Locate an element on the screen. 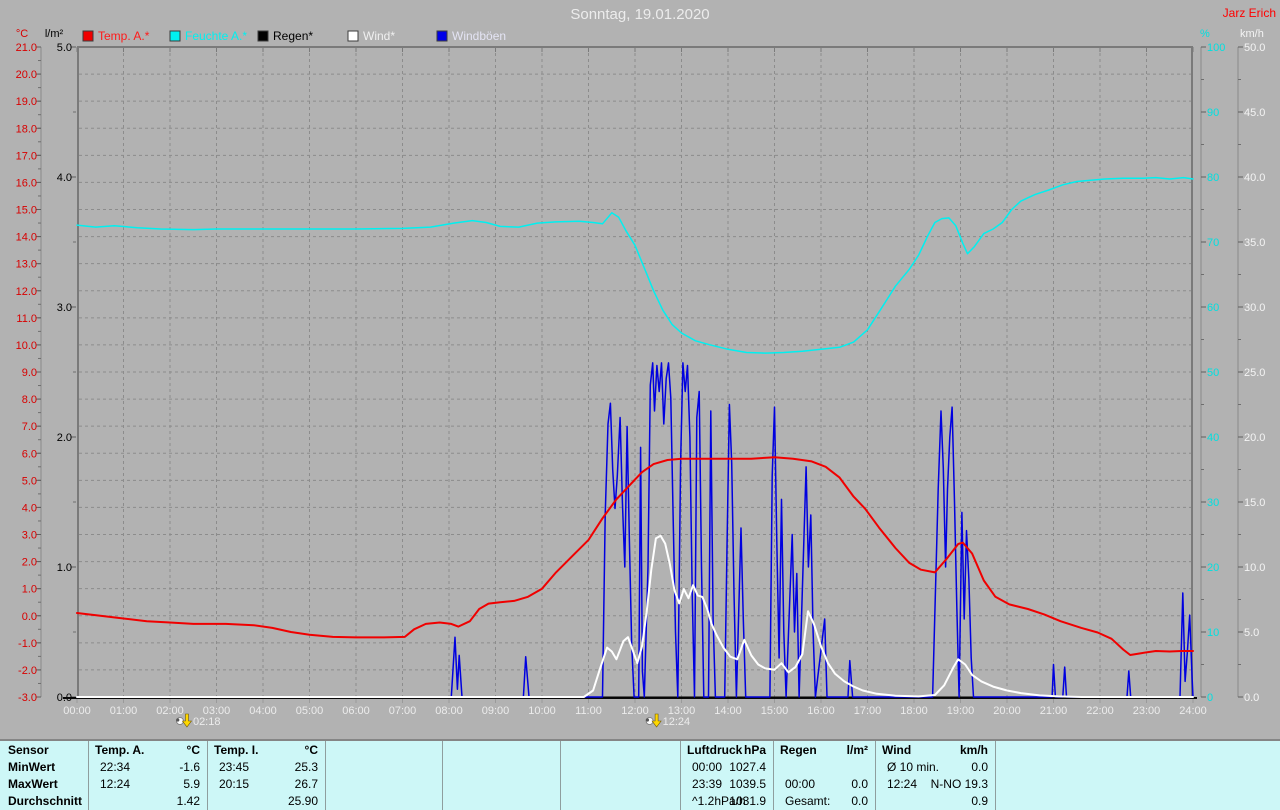 The height and width of the screenshot is (810, 1280). table-column-header: Temp. A. is located at coordinates (120, 750).